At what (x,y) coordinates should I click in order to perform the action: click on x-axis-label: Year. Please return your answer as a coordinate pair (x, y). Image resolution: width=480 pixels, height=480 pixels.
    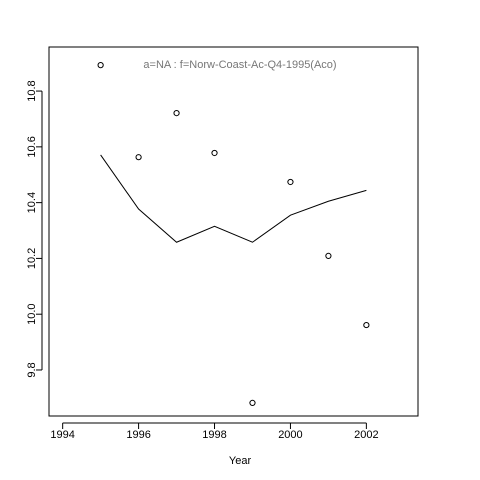
    Looking at the image, I should click on (240, 461).